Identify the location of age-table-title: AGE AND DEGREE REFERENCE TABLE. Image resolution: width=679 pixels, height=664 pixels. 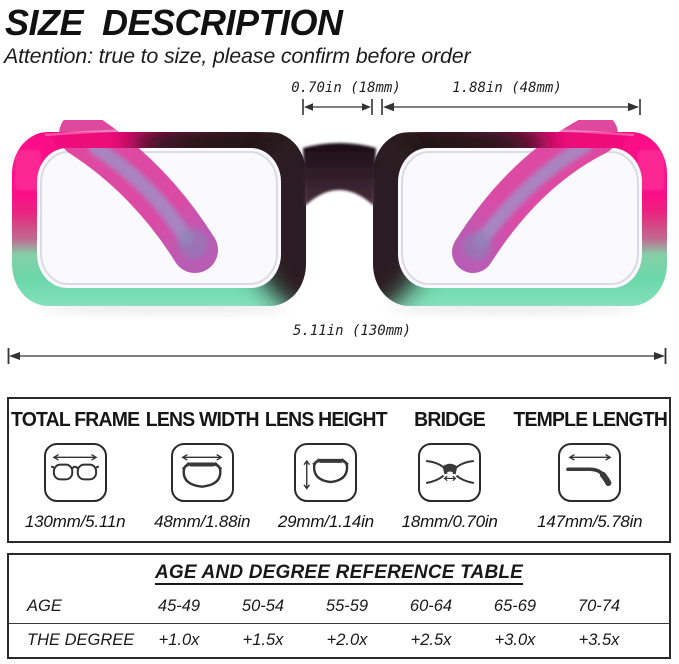
(339, 572).